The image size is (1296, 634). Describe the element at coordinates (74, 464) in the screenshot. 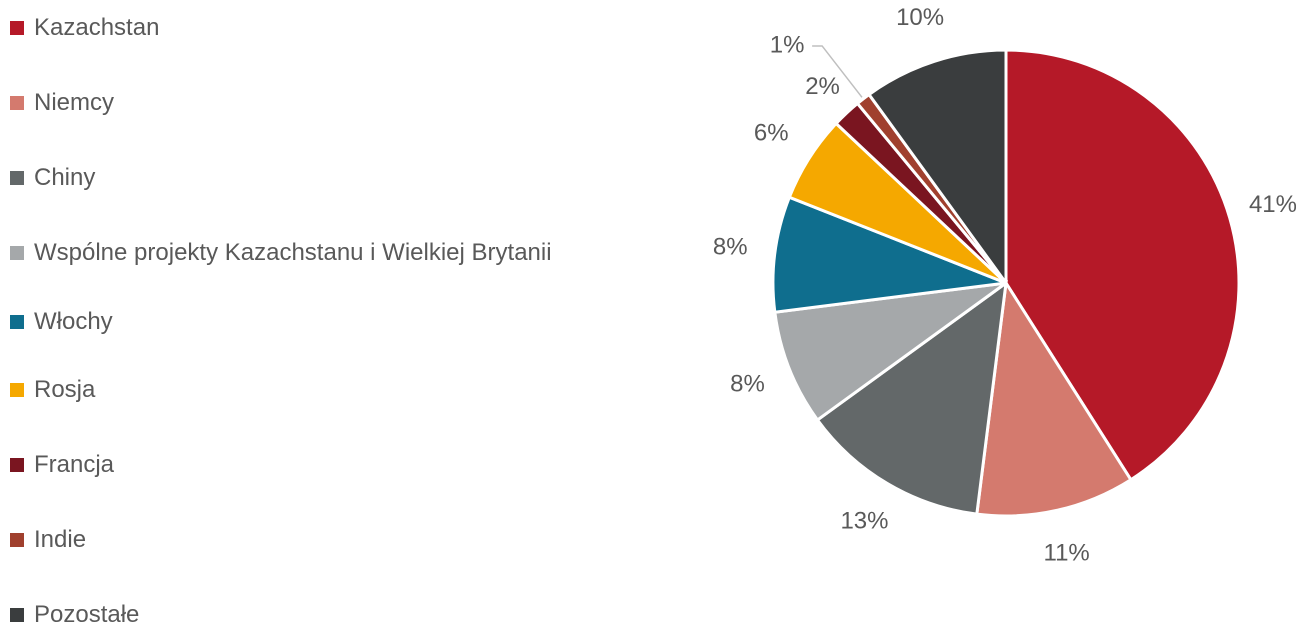

I see `legend-label: Francja` at that location.